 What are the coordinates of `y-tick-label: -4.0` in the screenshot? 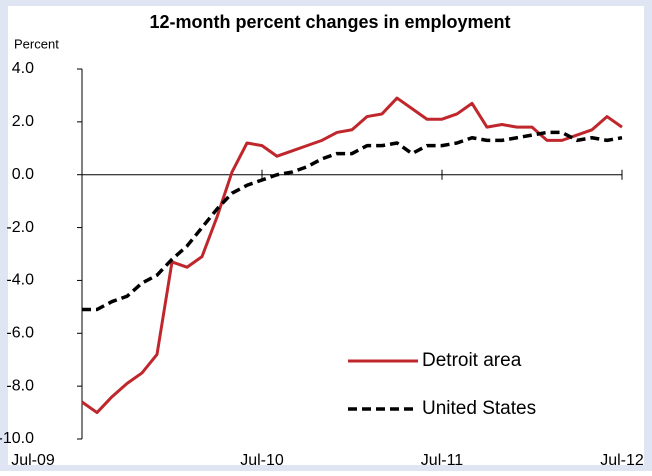 It's located at (20, 280).